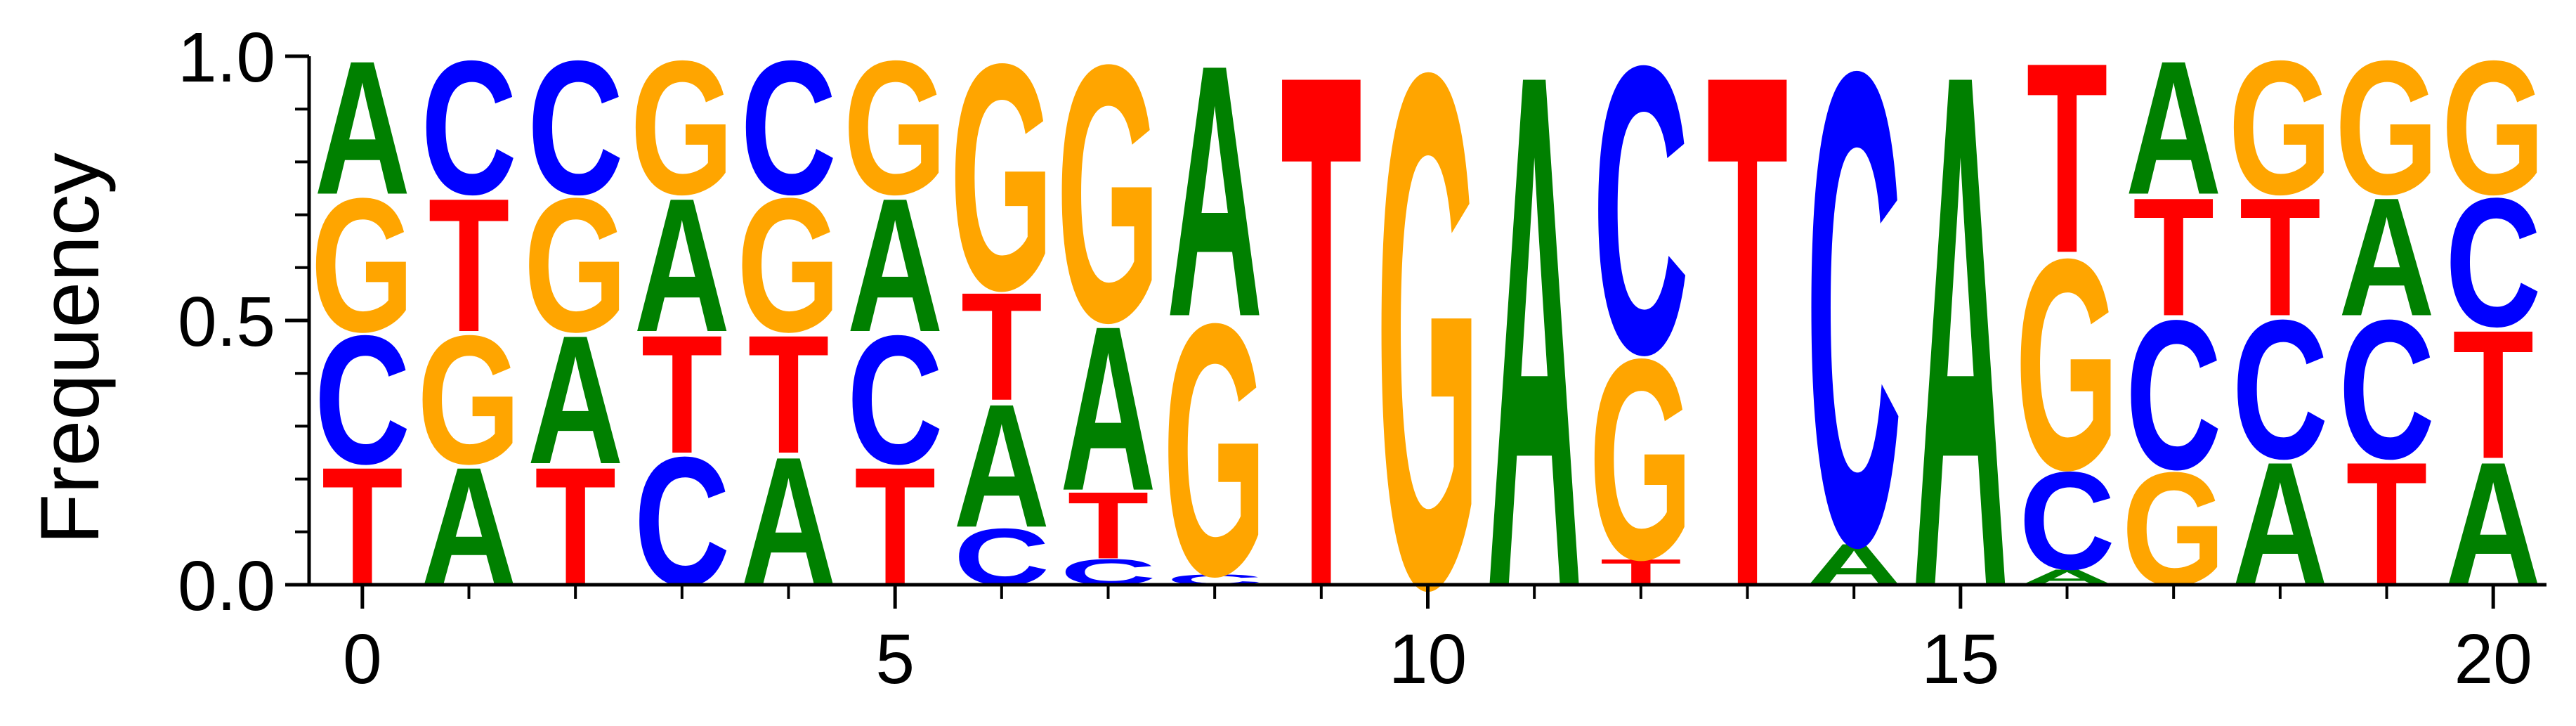  I want to click on logo-letter-c-pos-14: C, so click(1854, 343).